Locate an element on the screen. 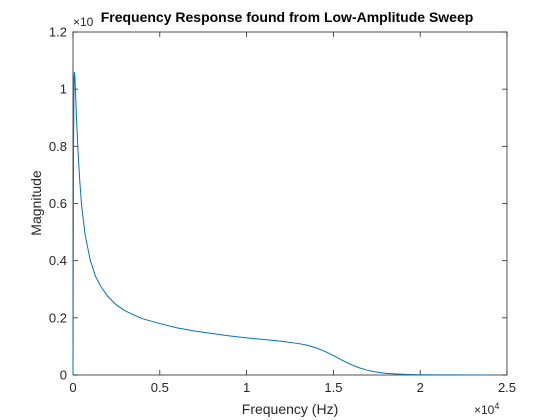 Image resolution: width=560 pixels, height=420 pixels. y-tick-label: 0.8 is located at coordinates (58, 146).